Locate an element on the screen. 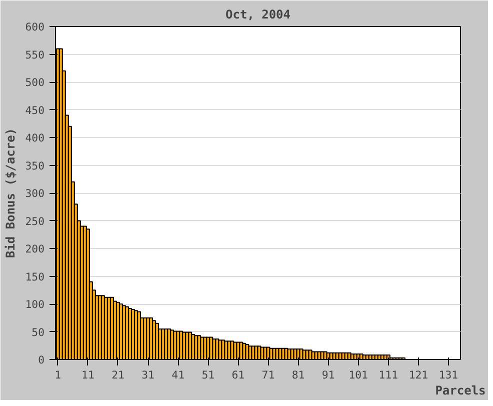 This screenshot has width=493, height=406. y-tick-label: 500 is located at coordinates (35, 82).